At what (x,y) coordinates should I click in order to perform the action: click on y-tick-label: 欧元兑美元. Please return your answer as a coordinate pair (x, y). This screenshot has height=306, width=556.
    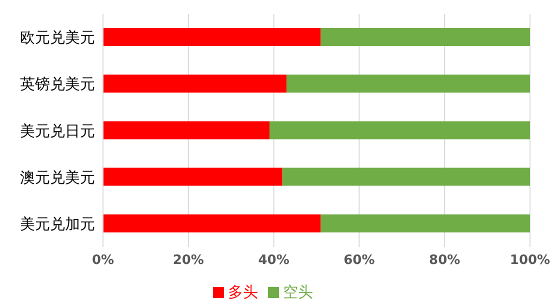
    Looking at the image, I should click on (57, 37).